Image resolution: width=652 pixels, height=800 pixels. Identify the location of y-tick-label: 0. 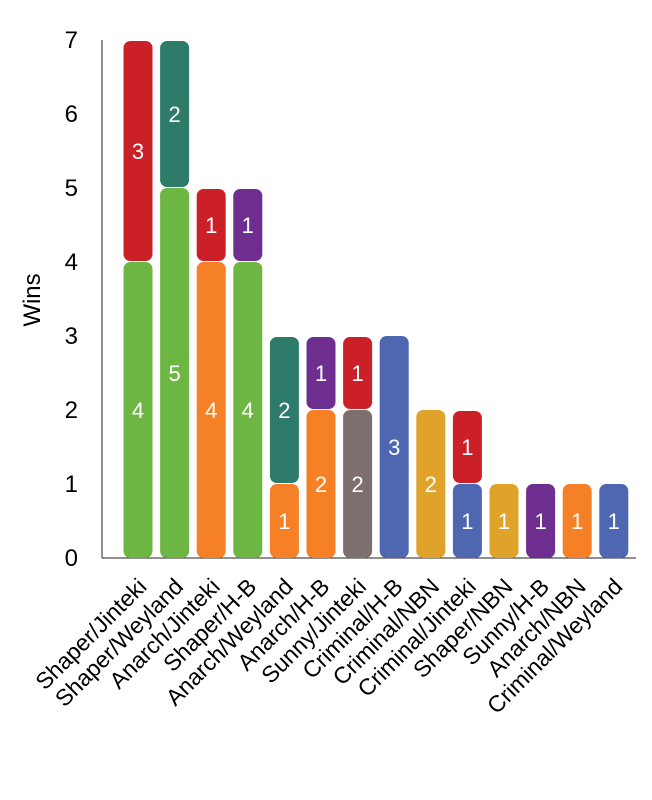
(71, 558).